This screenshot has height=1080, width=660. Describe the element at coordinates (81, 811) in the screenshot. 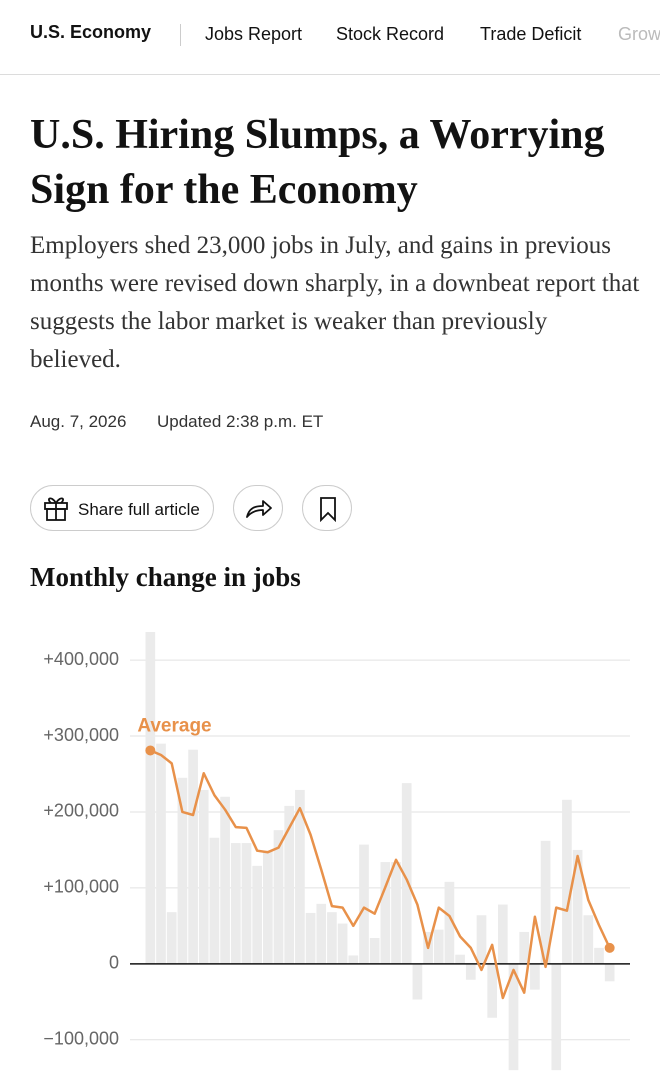

I see `y-tick-label: +200,000` at that location.